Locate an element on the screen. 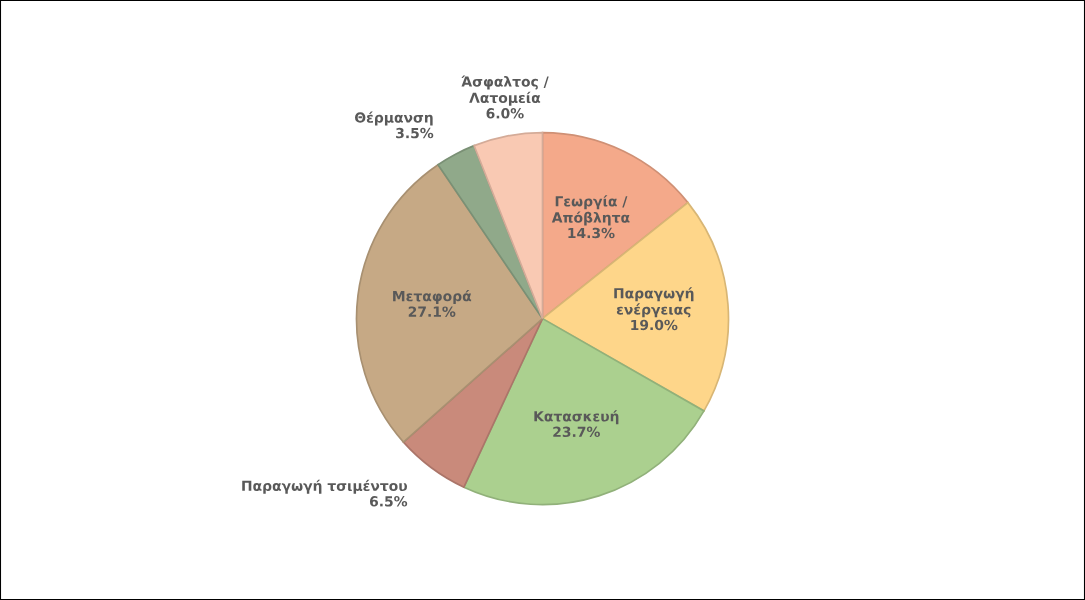 The height and width of the screenshot is (600, 1085). slice-label: Παραγωγή τσιμέντου is located at coordinates (324, 486).